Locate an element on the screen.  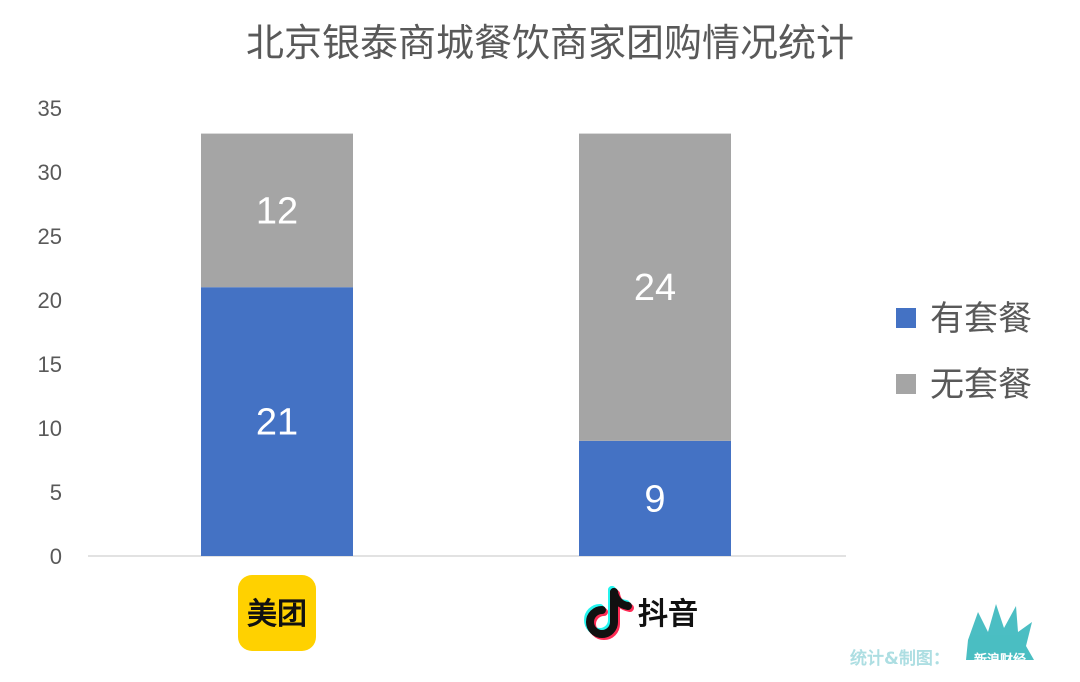
douyin-label: 抖音 is located at coordinates (668, 614).